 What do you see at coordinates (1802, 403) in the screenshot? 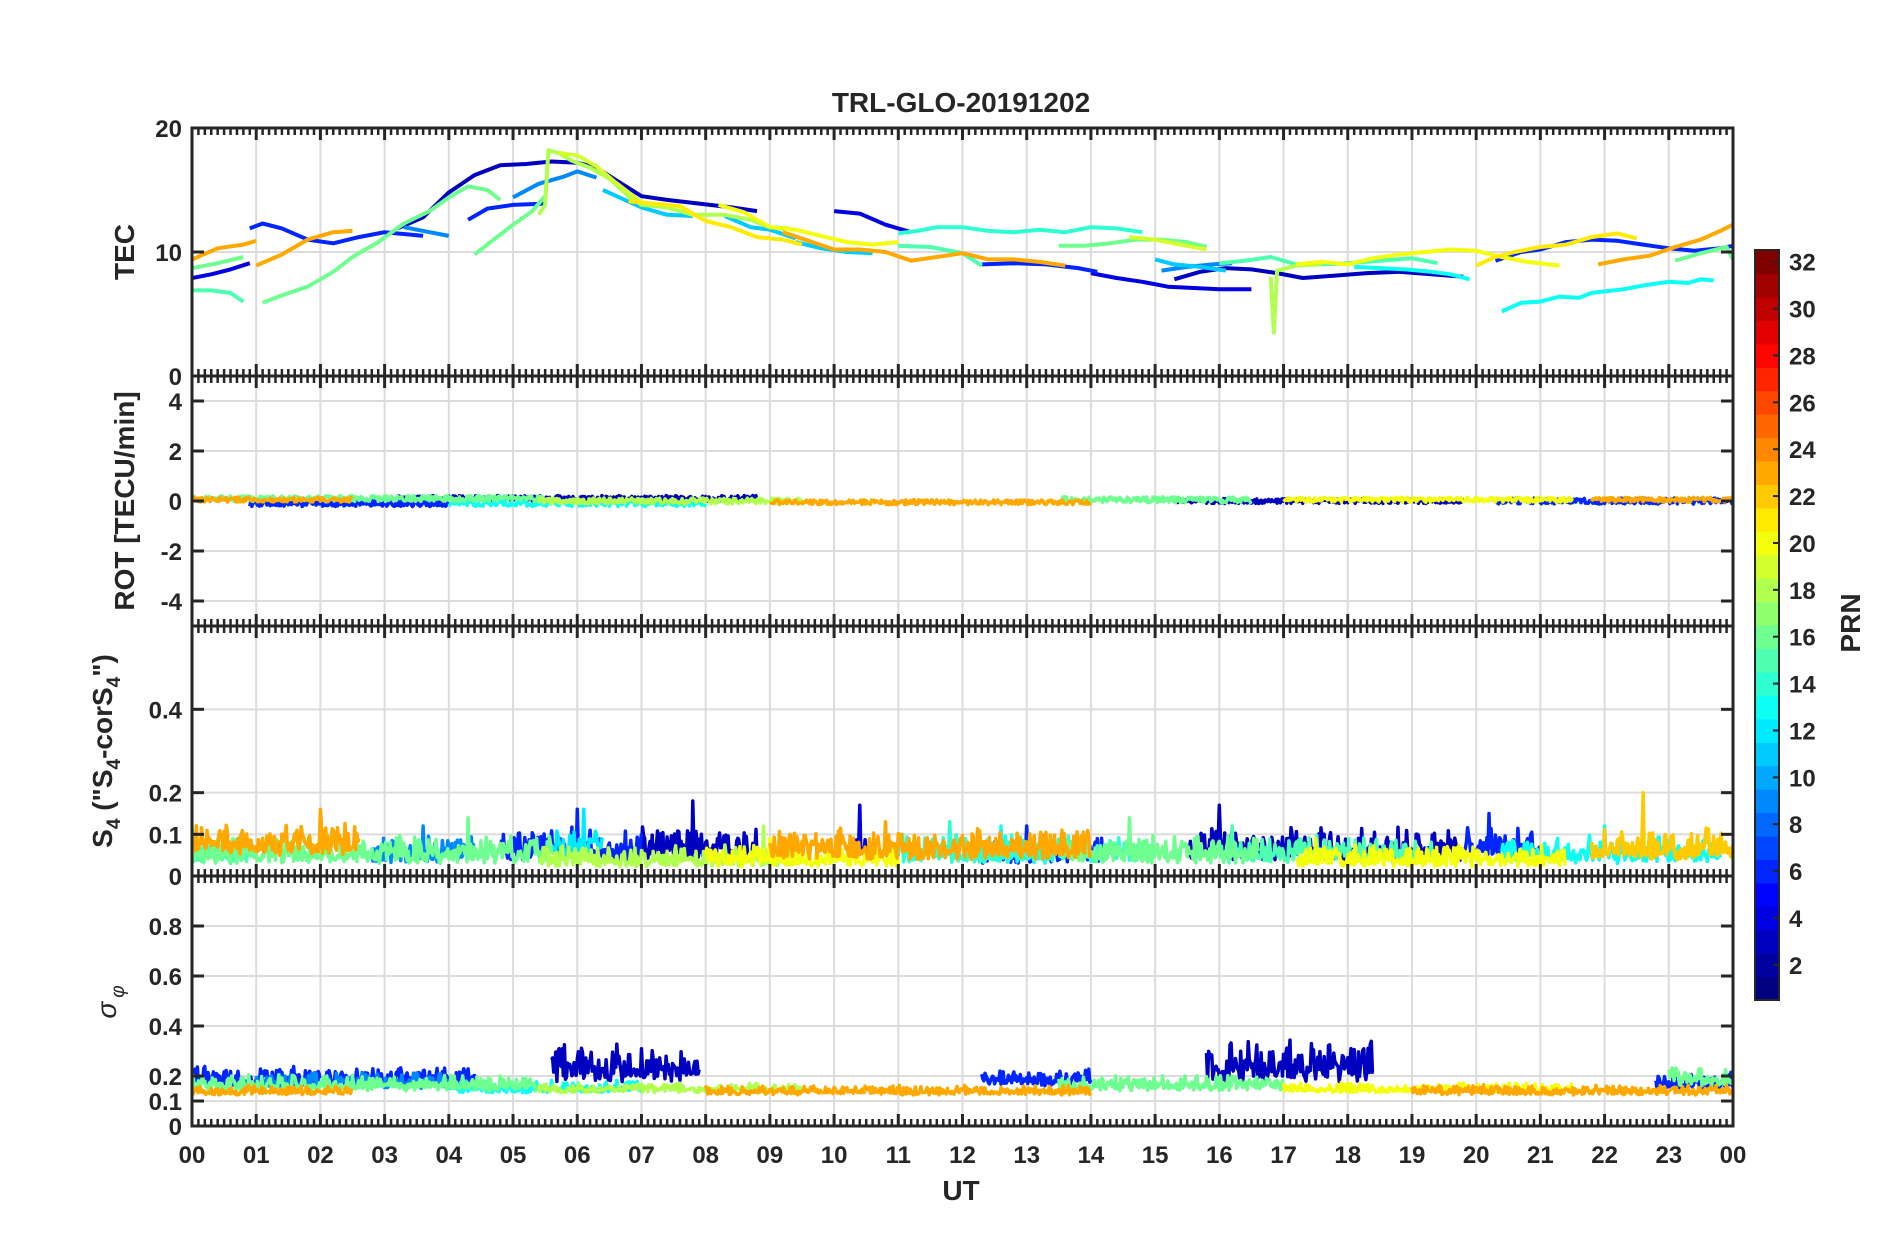
I see `colorbar-tick-label: 26` at bounding box center [1802, 403].